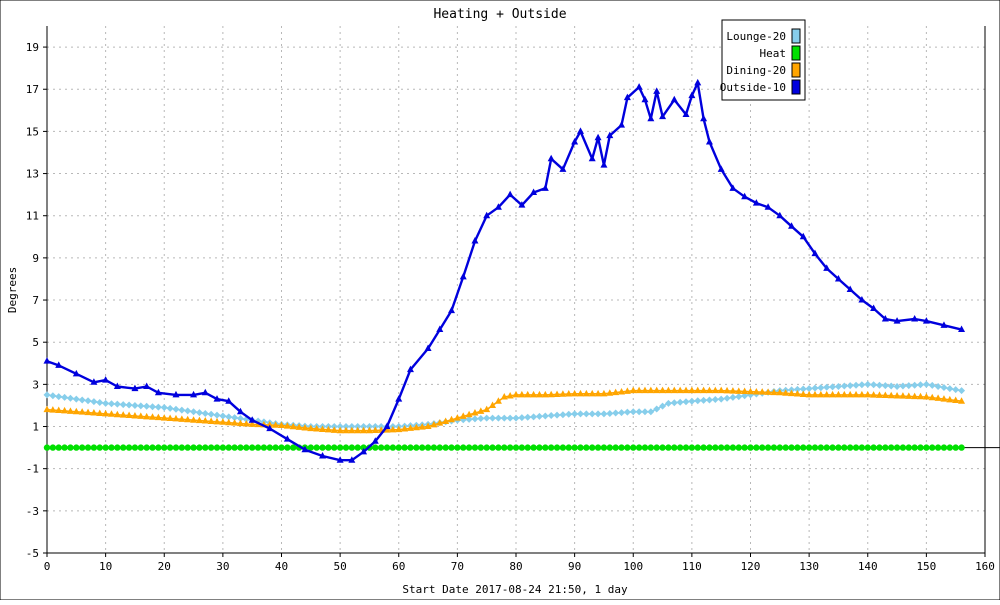 The height and width of the screenshot is (605, 1000). What do you see at coordinates (773, 53) in the screenshot?
I see `legend-label: Heat` at bounding box center [773, 53].